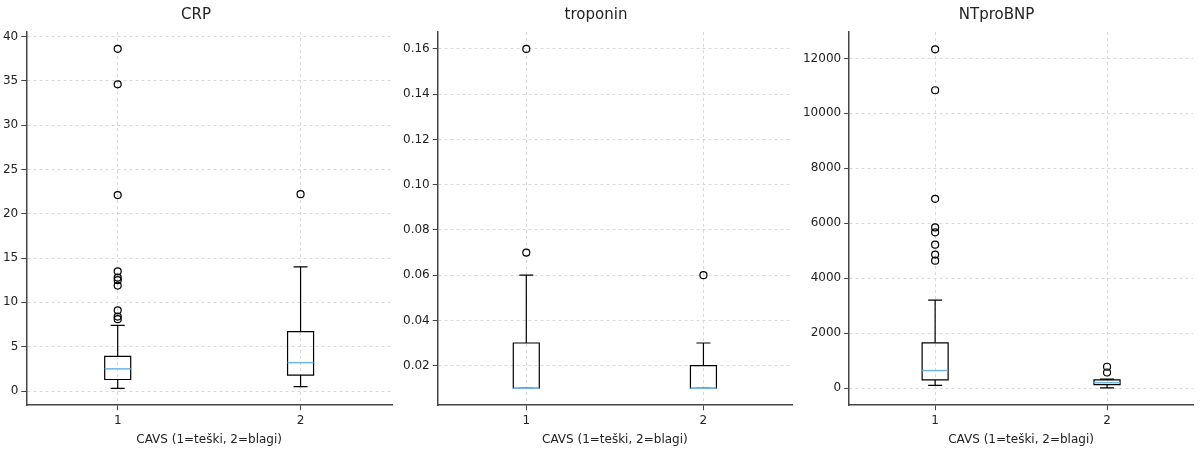 The height and width of the screenshot is (453, 1201). Describe the element at coordinates (416, 319) in the screenshot. I see `y-tick-label: 0.04` at that location.